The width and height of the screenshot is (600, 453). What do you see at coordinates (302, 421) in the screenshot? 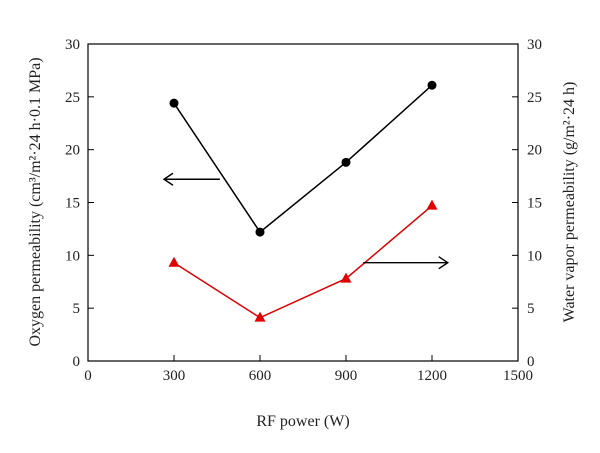
I see `x-axis-title: RF power (W)` at bounding box center [302, 421].